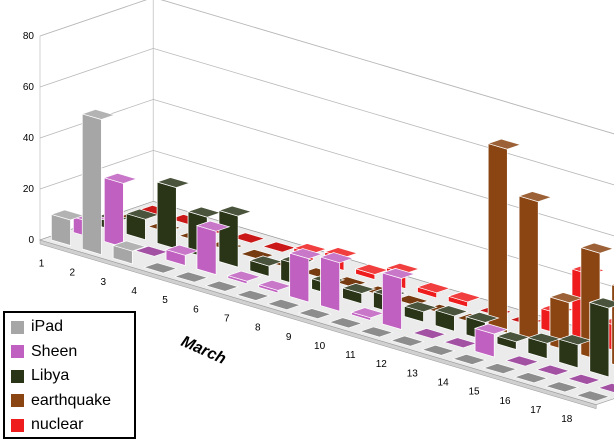  What do you see at coordinates (320, 346) in the screenshot?
I see `x-tick-label: 10` at bounding box center [320, 346].